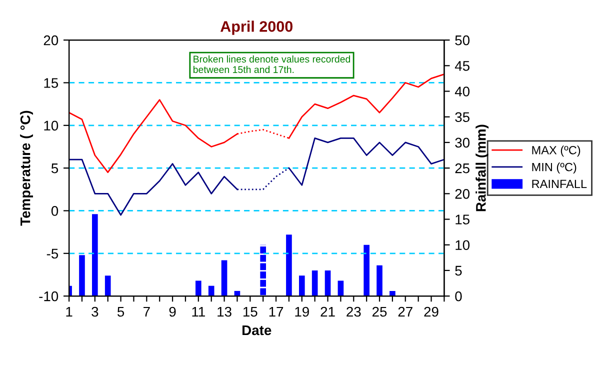 The height and width of the screenshot is (371, 611). I want to click on x-tick-label: 13, so click(225, 311).